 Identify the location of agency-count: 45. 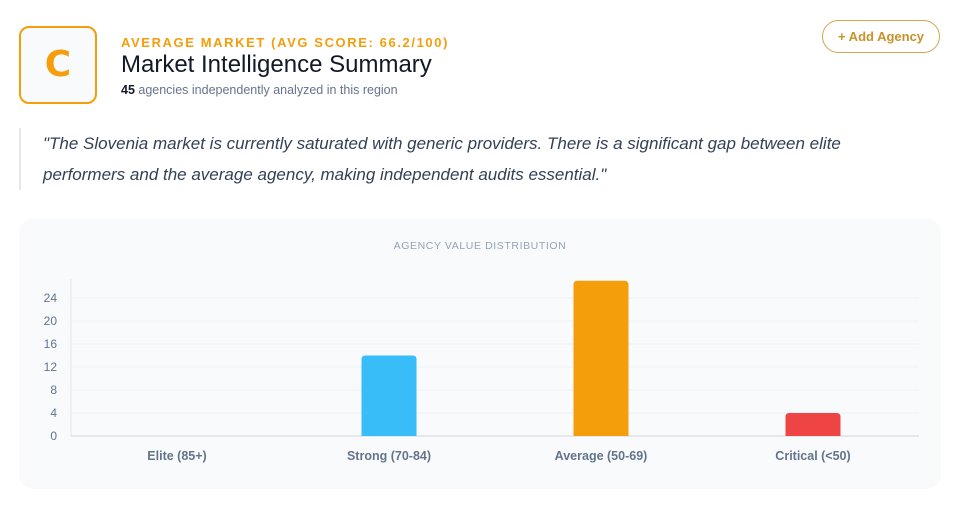
(128, 90).